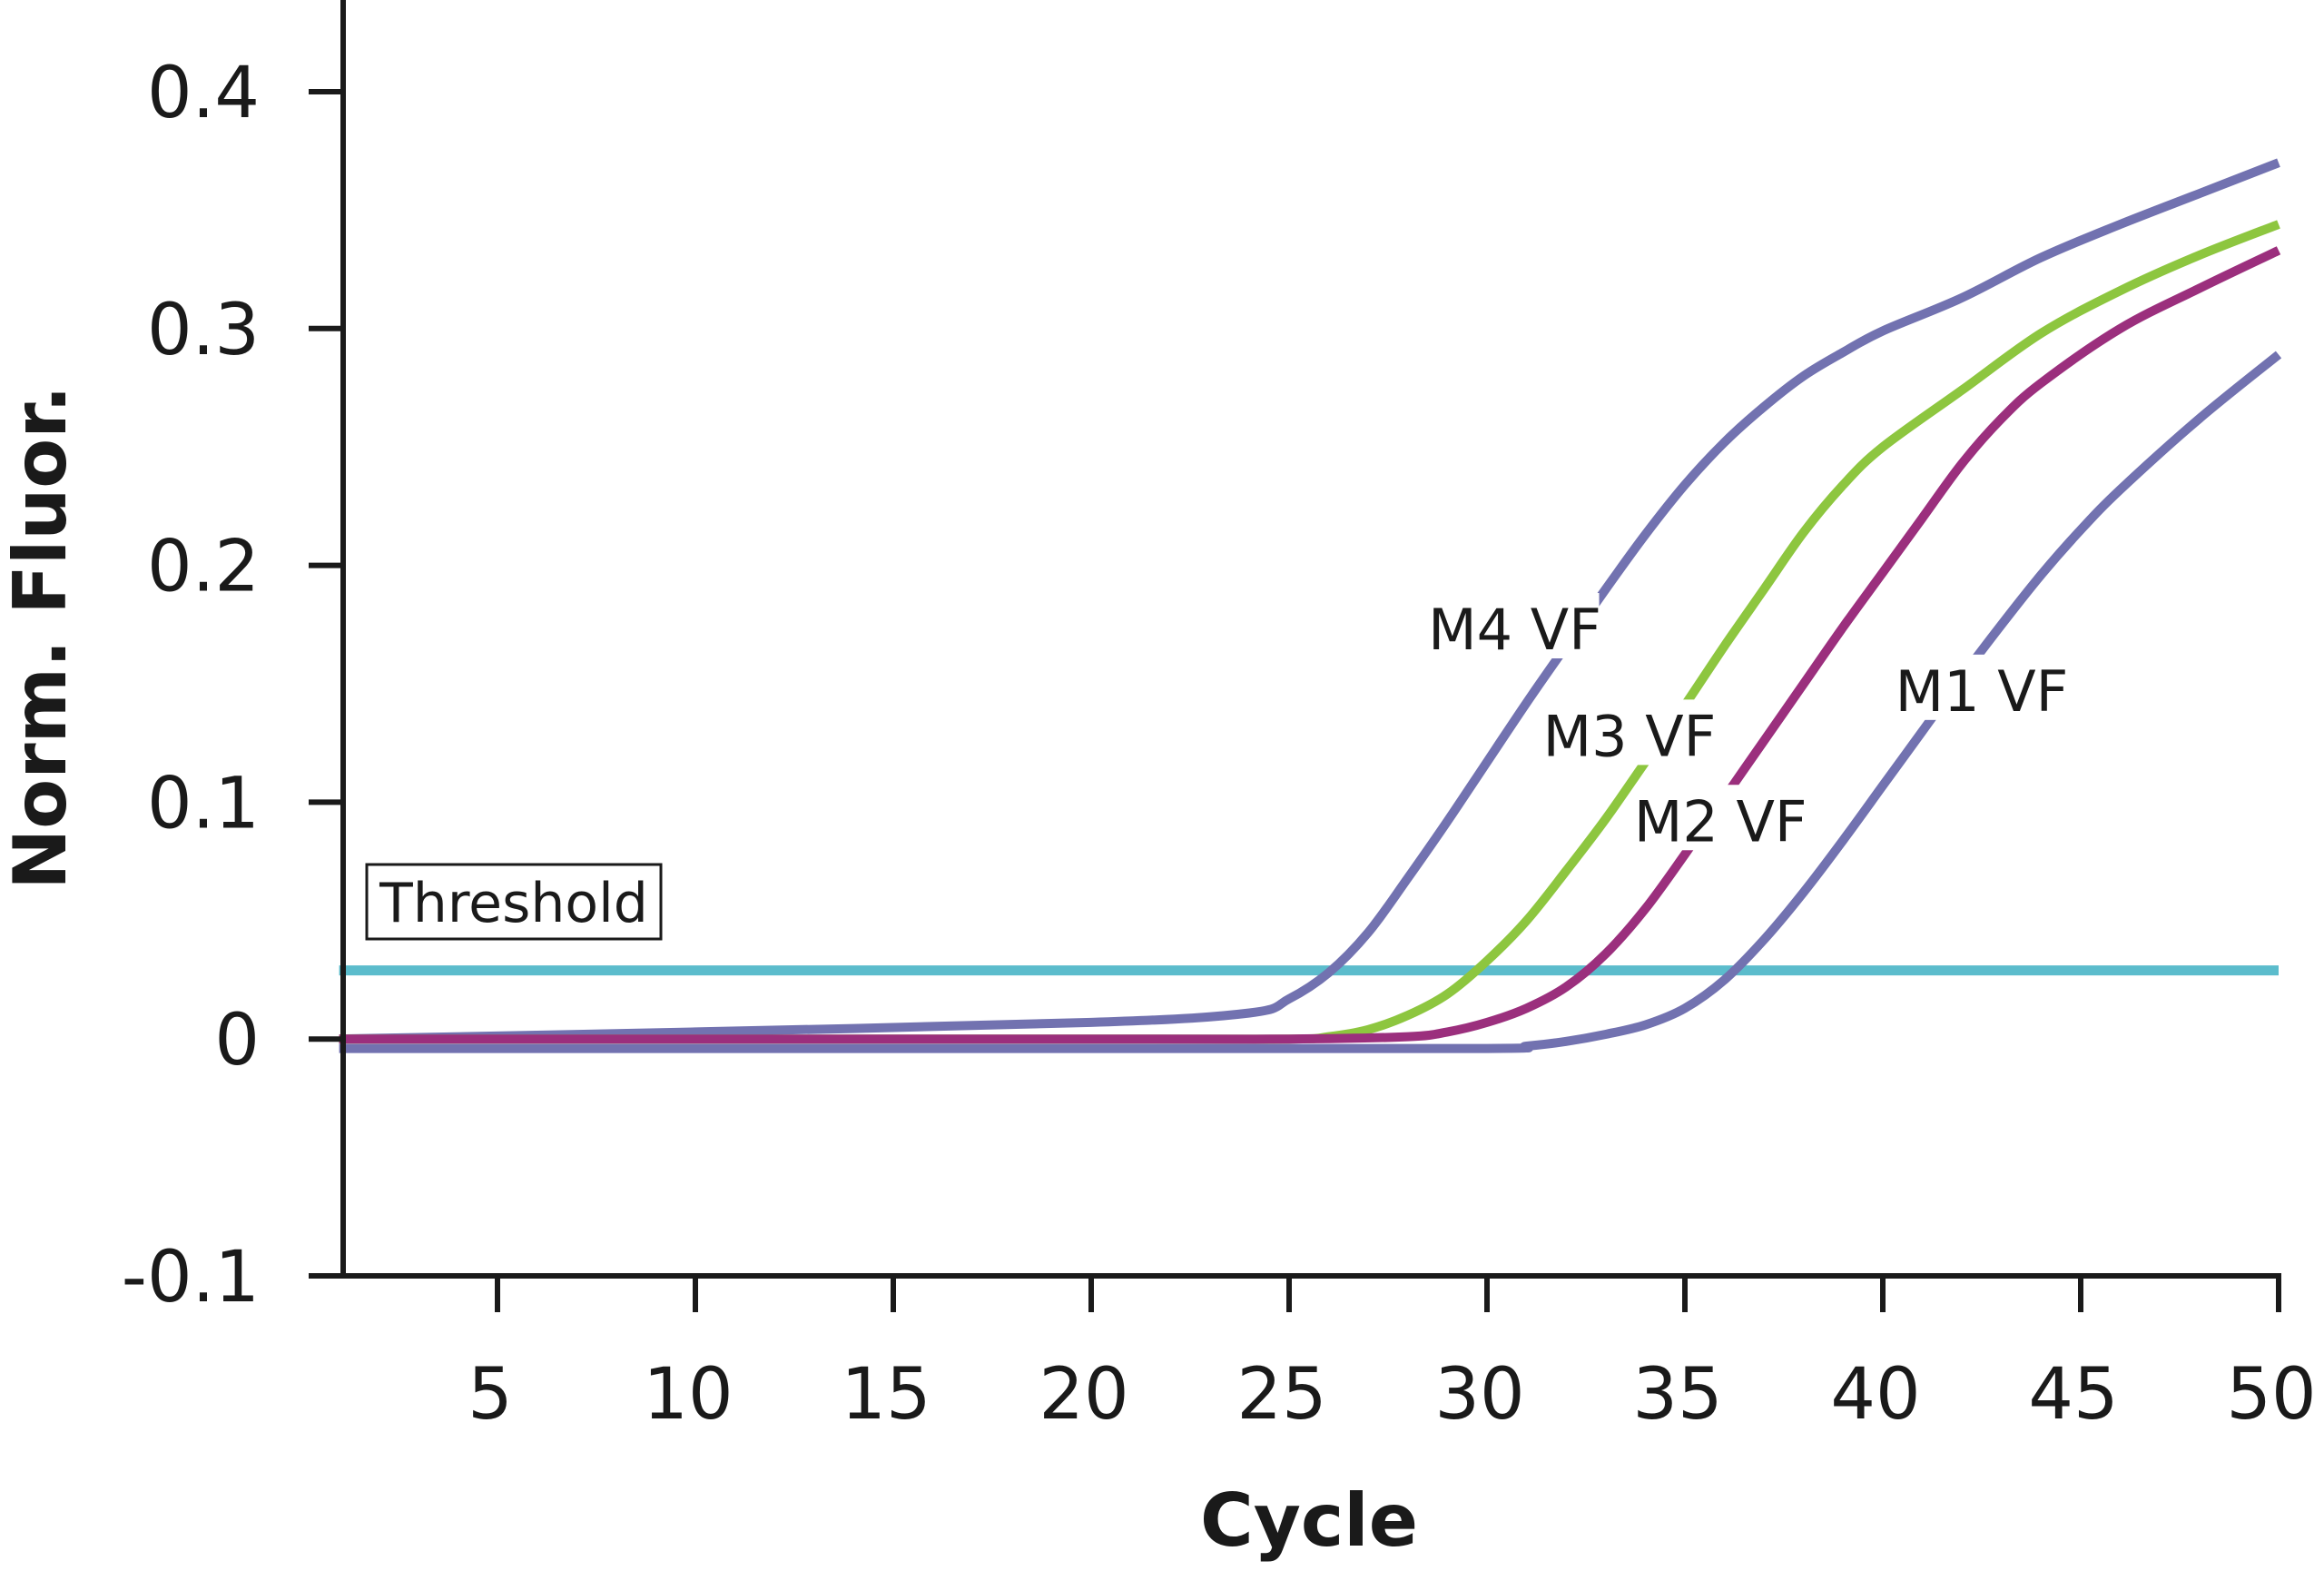  What do you see at coordinates (203, 330) in the screenshot?
I see `y-tick-label: 0.3` at bounding box center [203, 330].